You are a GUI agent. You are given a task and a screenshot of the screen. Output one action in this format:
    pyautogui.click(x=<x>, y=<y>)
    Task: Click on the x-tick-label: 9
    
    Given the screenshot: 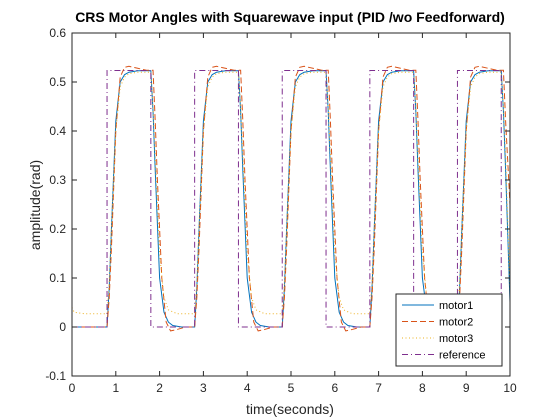 What is the action you would take?
    pyautogui.click(x=466, y=388)
    